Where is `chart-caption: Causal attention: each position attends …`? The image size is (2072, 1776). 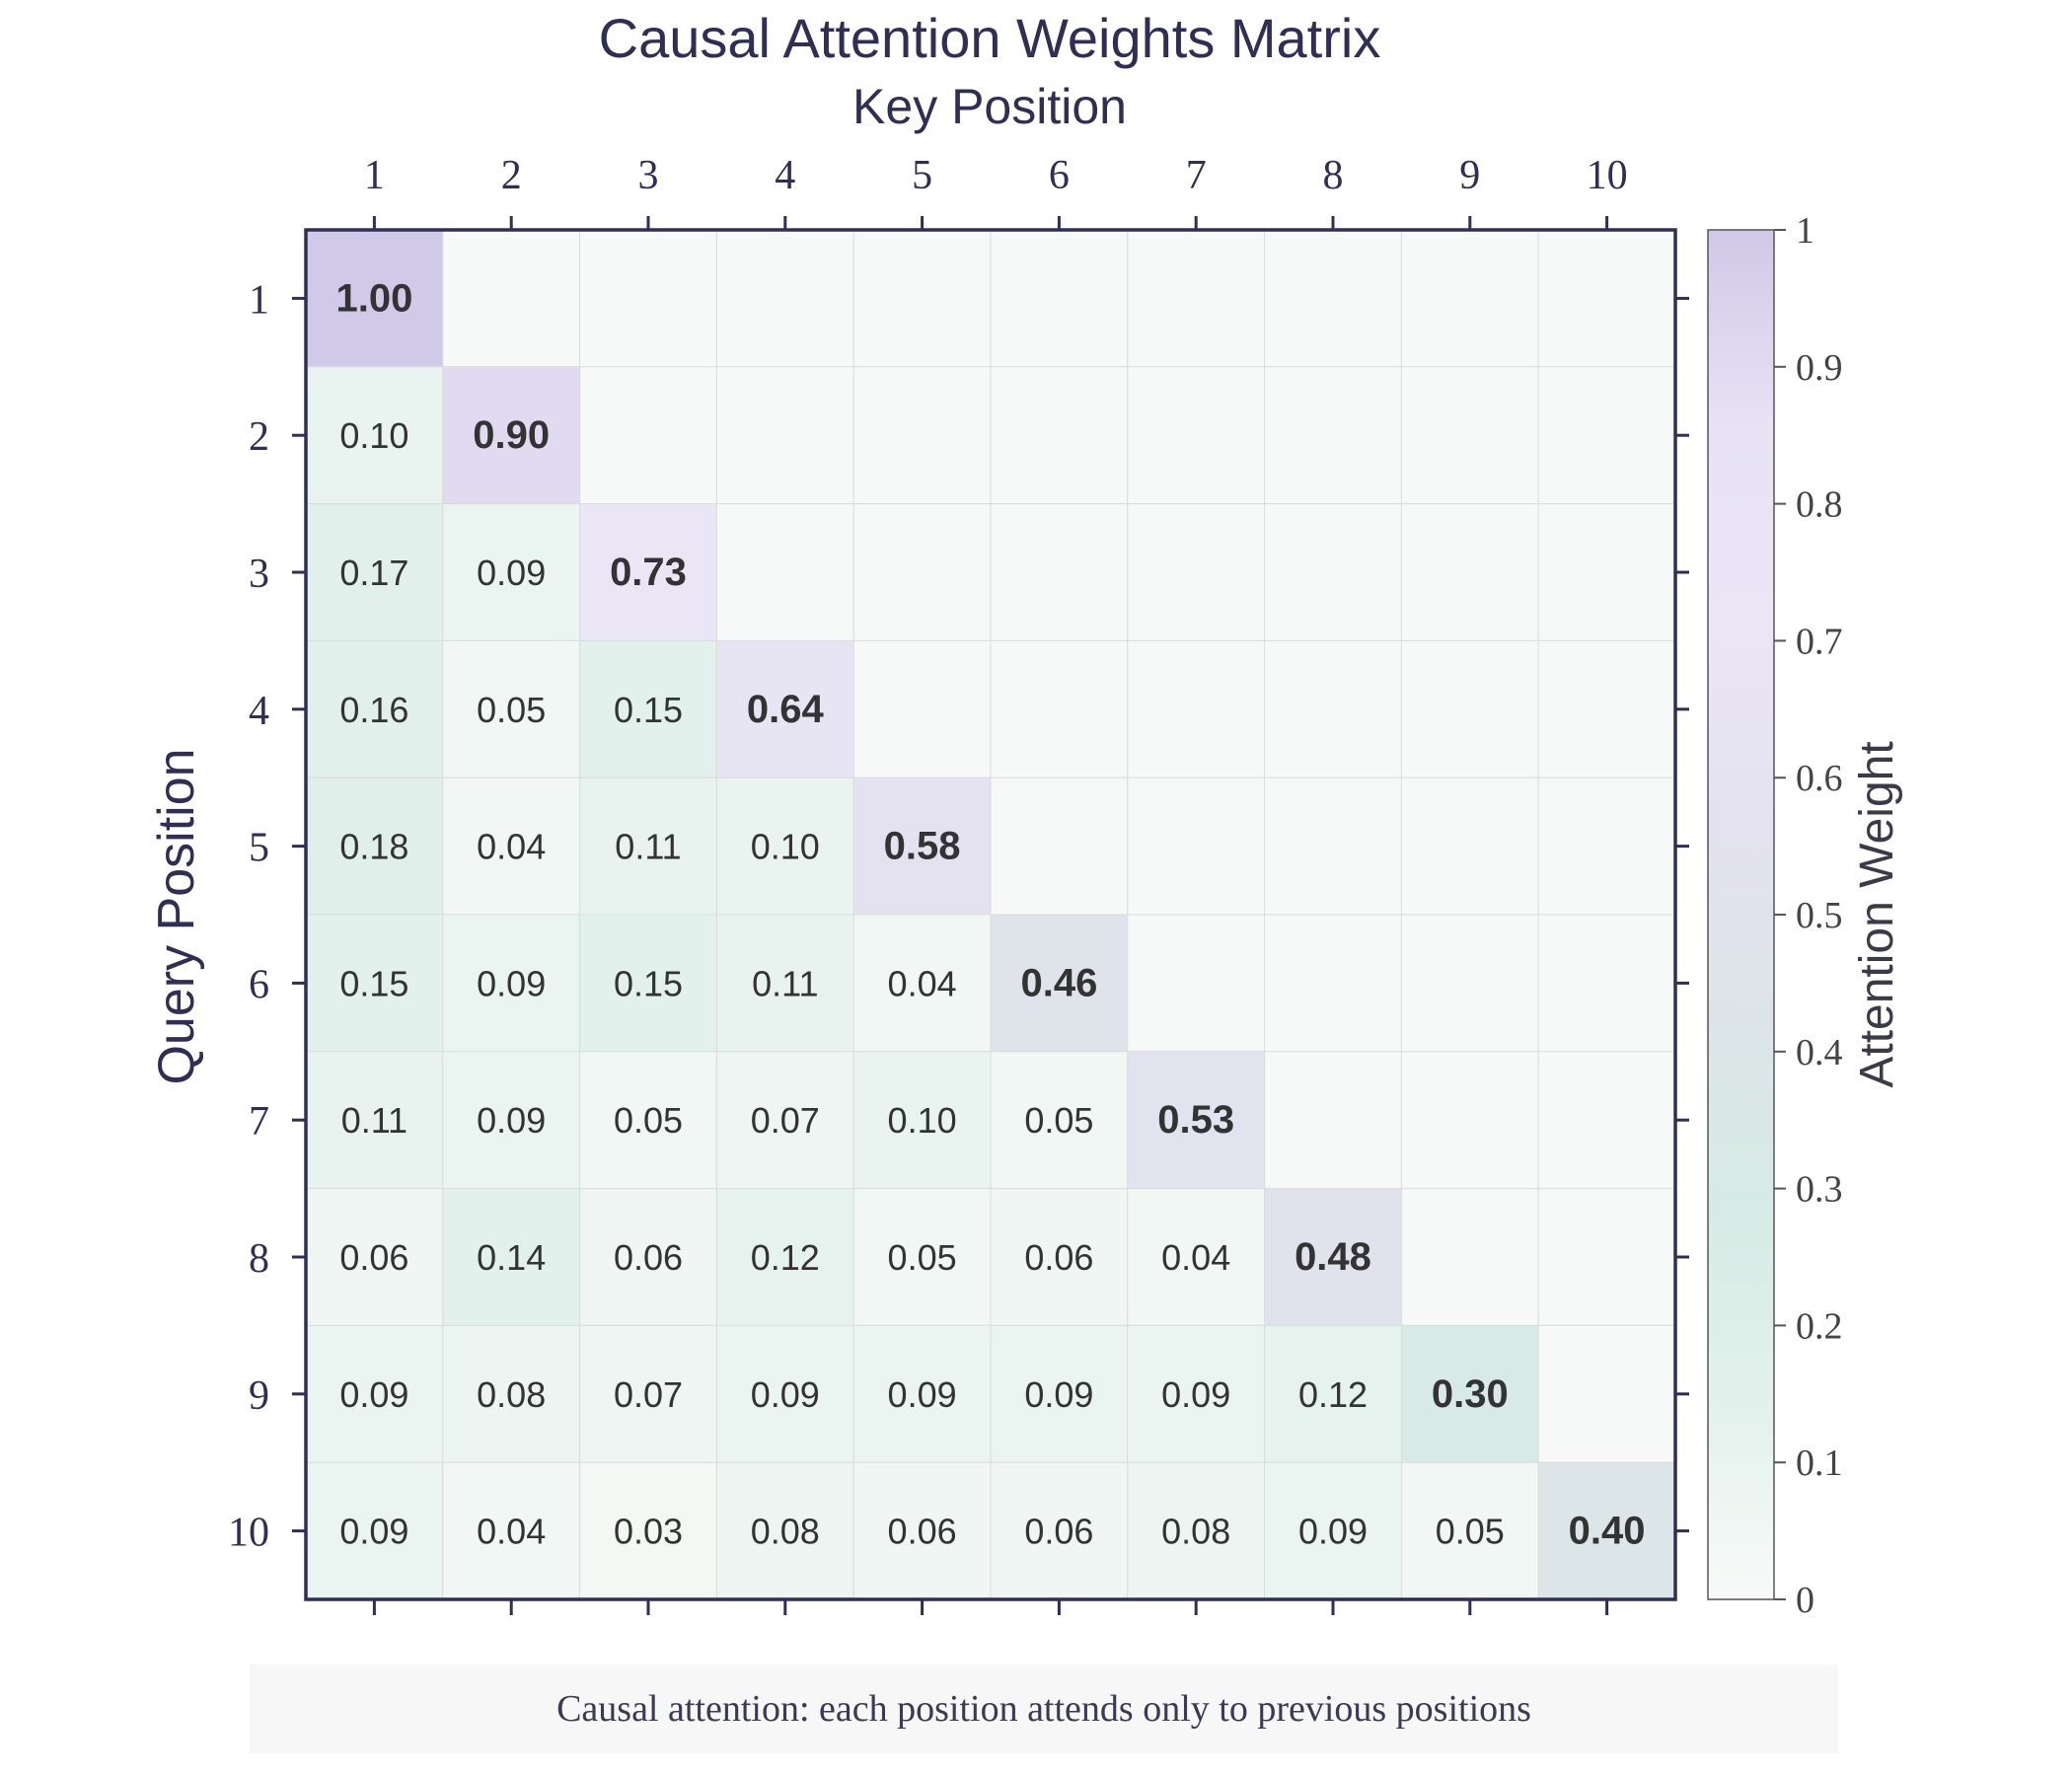
chart-caption: Causal attention: each position attends … is located at coordinates (1044, 1709).